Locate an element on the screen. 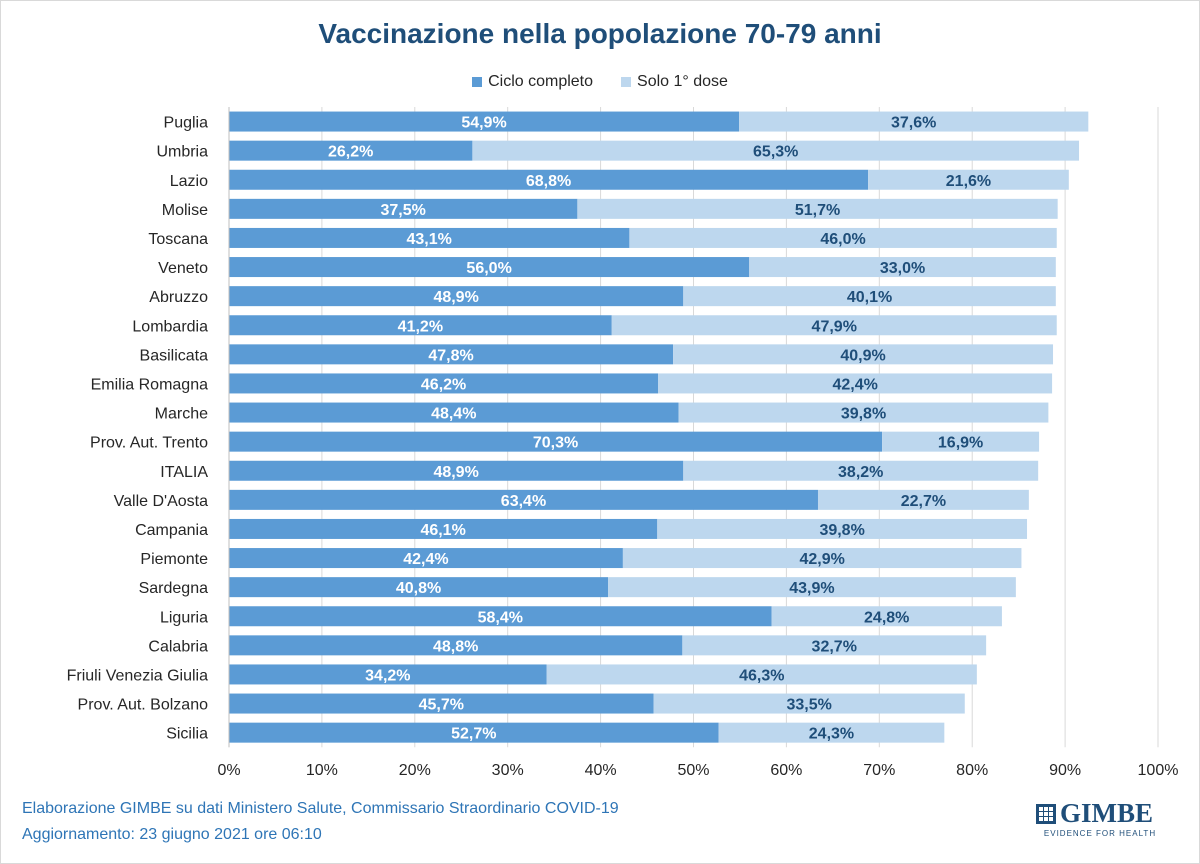 Image resolution: width=1200 pixels, height=864 pixels. data-label: 37,5% is located at coordinates (403, 210).